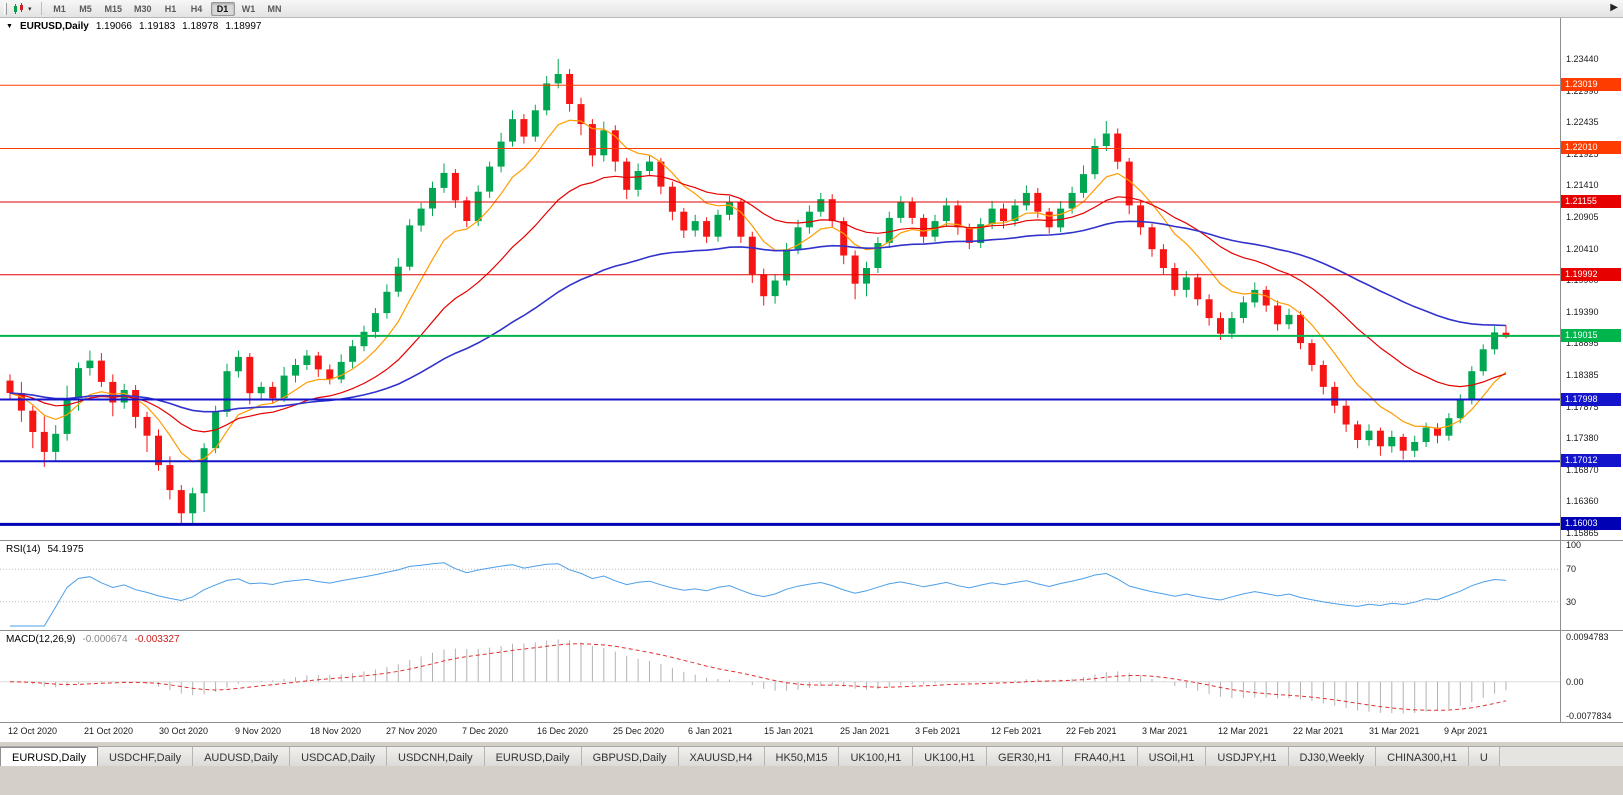  I want to click on chart-tab: XAUUSD,H4, so click(721, 756).